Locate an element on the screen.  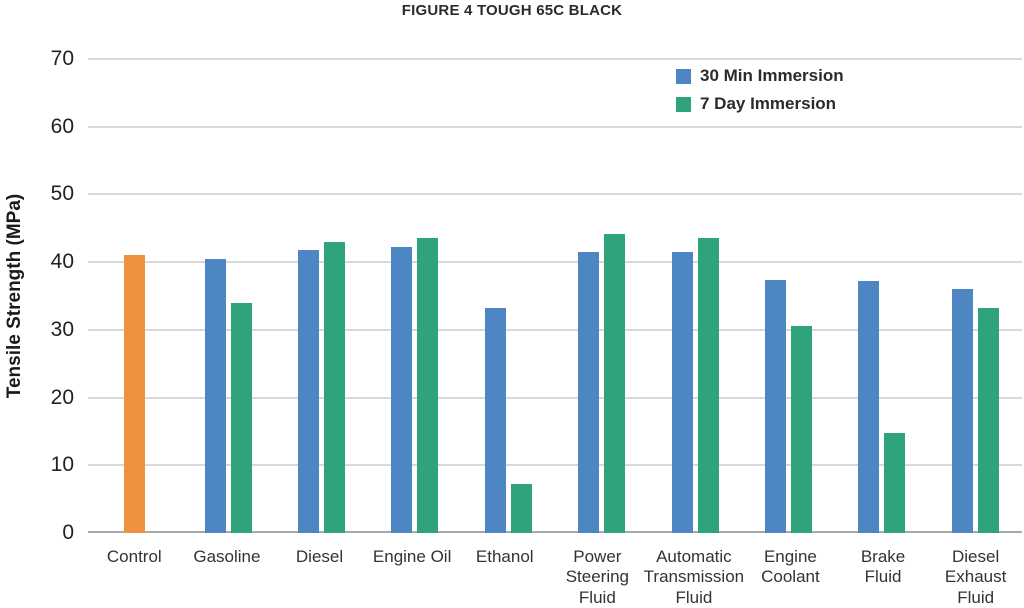
y-tick-label: 60 is located at coordinates (62, 126).